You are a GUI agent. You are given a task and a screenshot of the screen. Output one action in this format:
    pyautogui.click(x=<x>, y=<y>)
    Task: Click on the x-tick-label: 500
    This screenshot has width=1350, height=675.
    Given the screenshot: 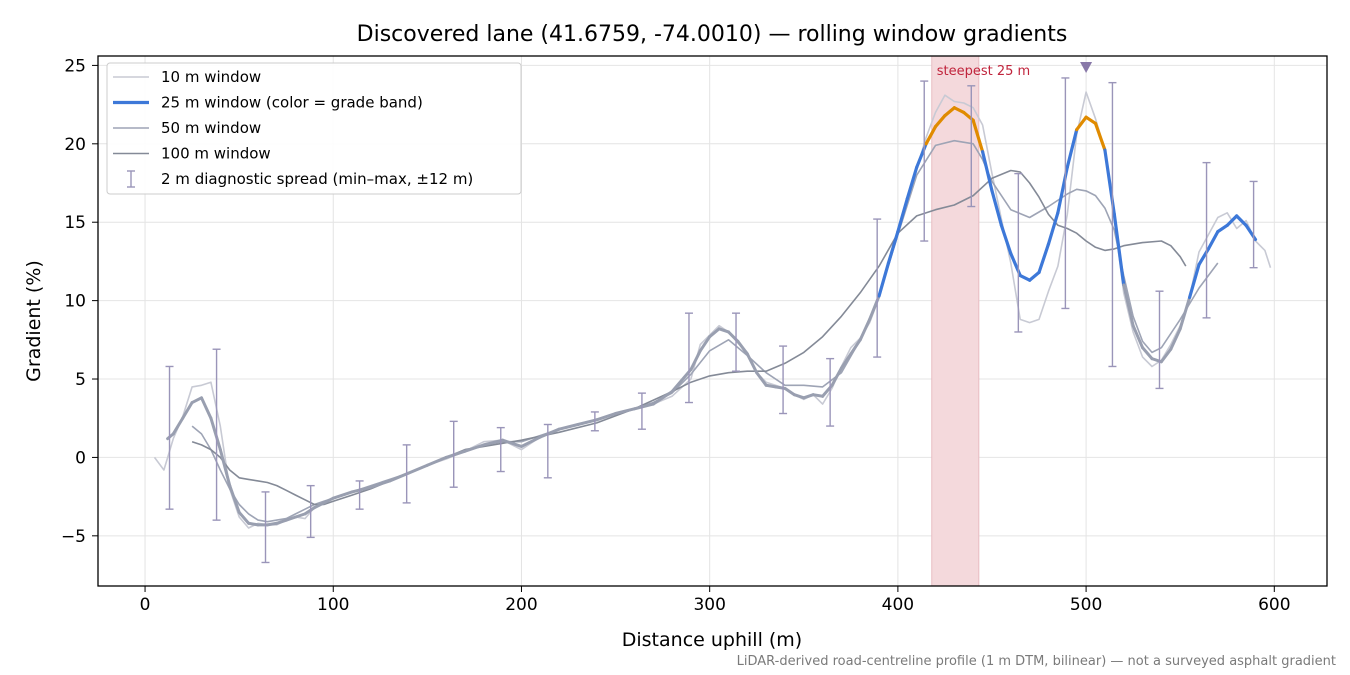 What is the action you would take?
    pyautogui.click(x=1086, y=605)
    